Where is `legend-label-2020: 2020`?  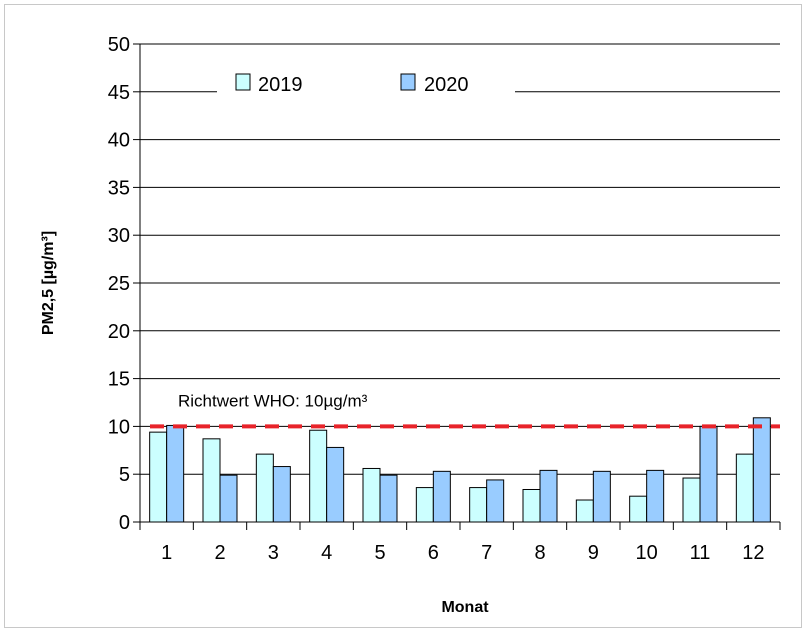 legend-label-2020: 2020 is located at coordinates (446, 85).